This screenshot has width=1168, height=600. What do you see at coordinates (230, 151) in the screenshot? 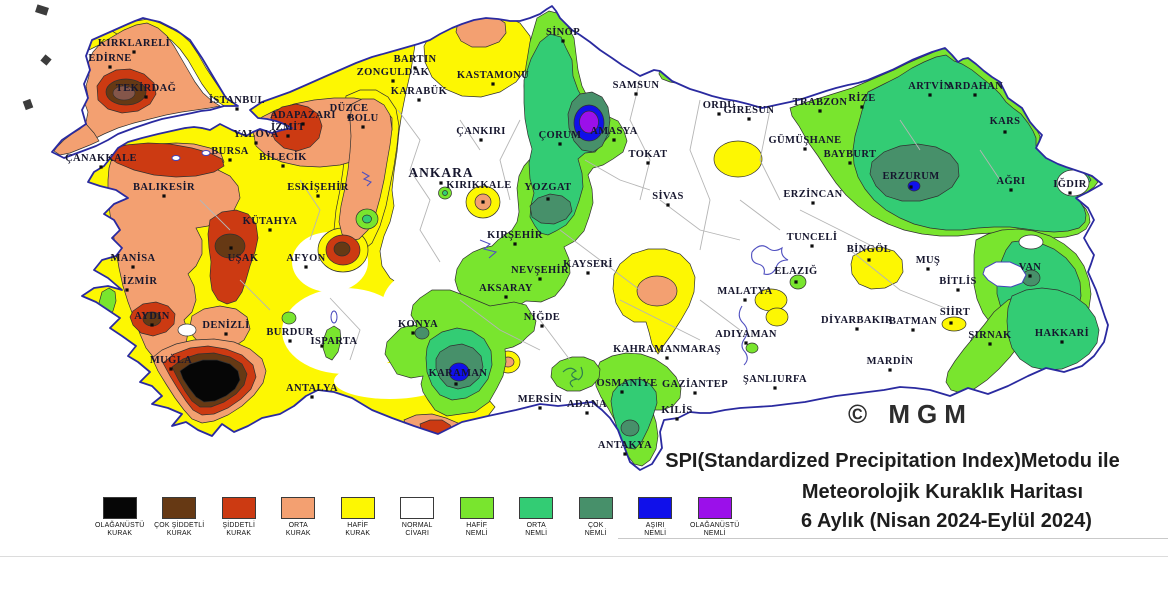
I see `city-label: BURSA` at bounding box center [230, 151].